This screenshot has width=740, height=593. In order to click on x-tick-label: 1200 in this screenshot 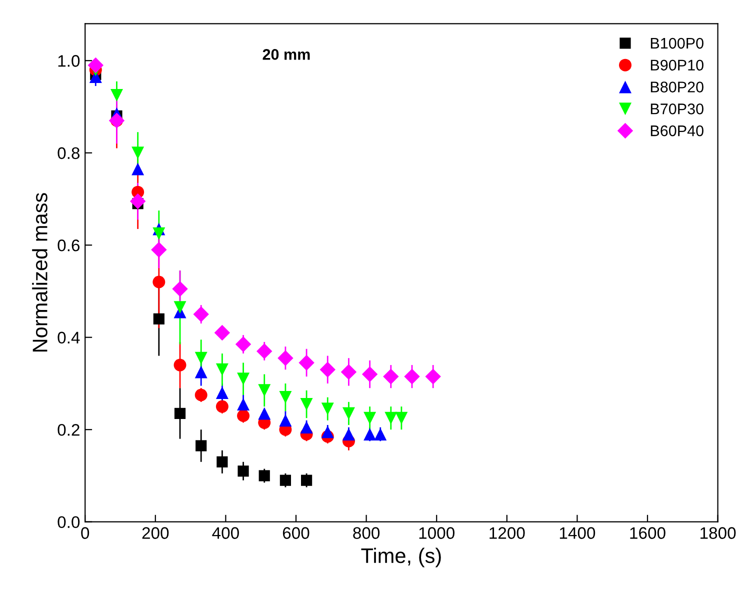, I will do `click(507, 533)`.